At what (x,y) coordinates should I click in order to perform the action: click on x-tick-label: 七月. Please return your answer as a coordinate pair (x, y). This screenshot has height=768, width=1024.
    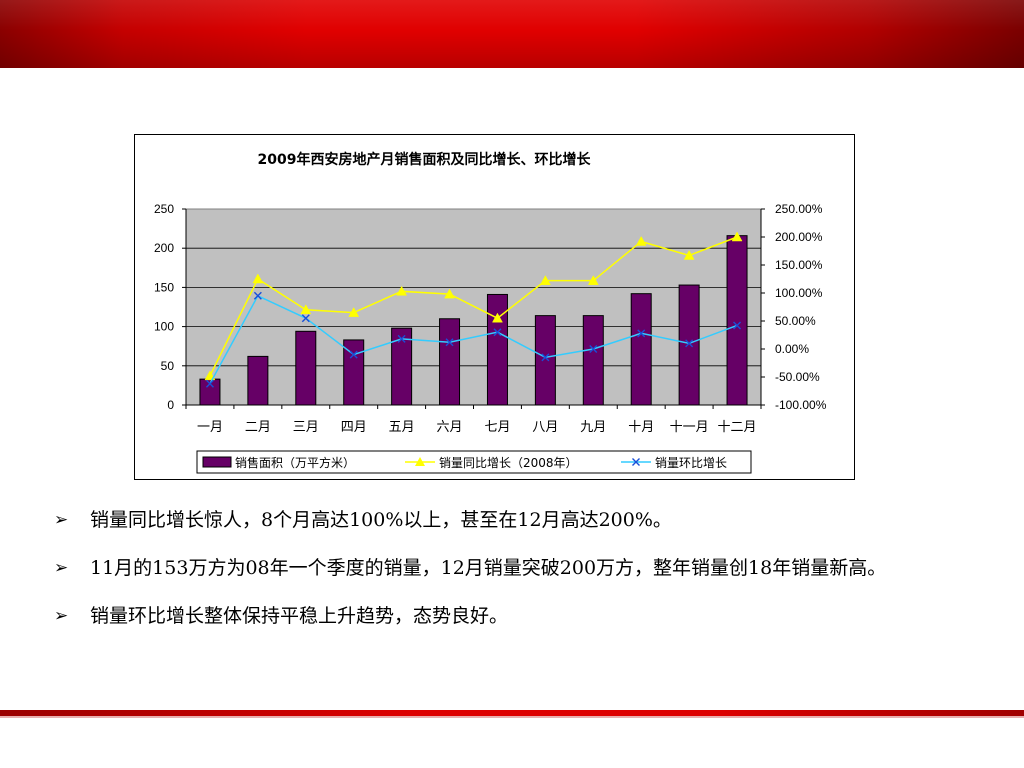
    Looking at the image, I should click on (497, 427).